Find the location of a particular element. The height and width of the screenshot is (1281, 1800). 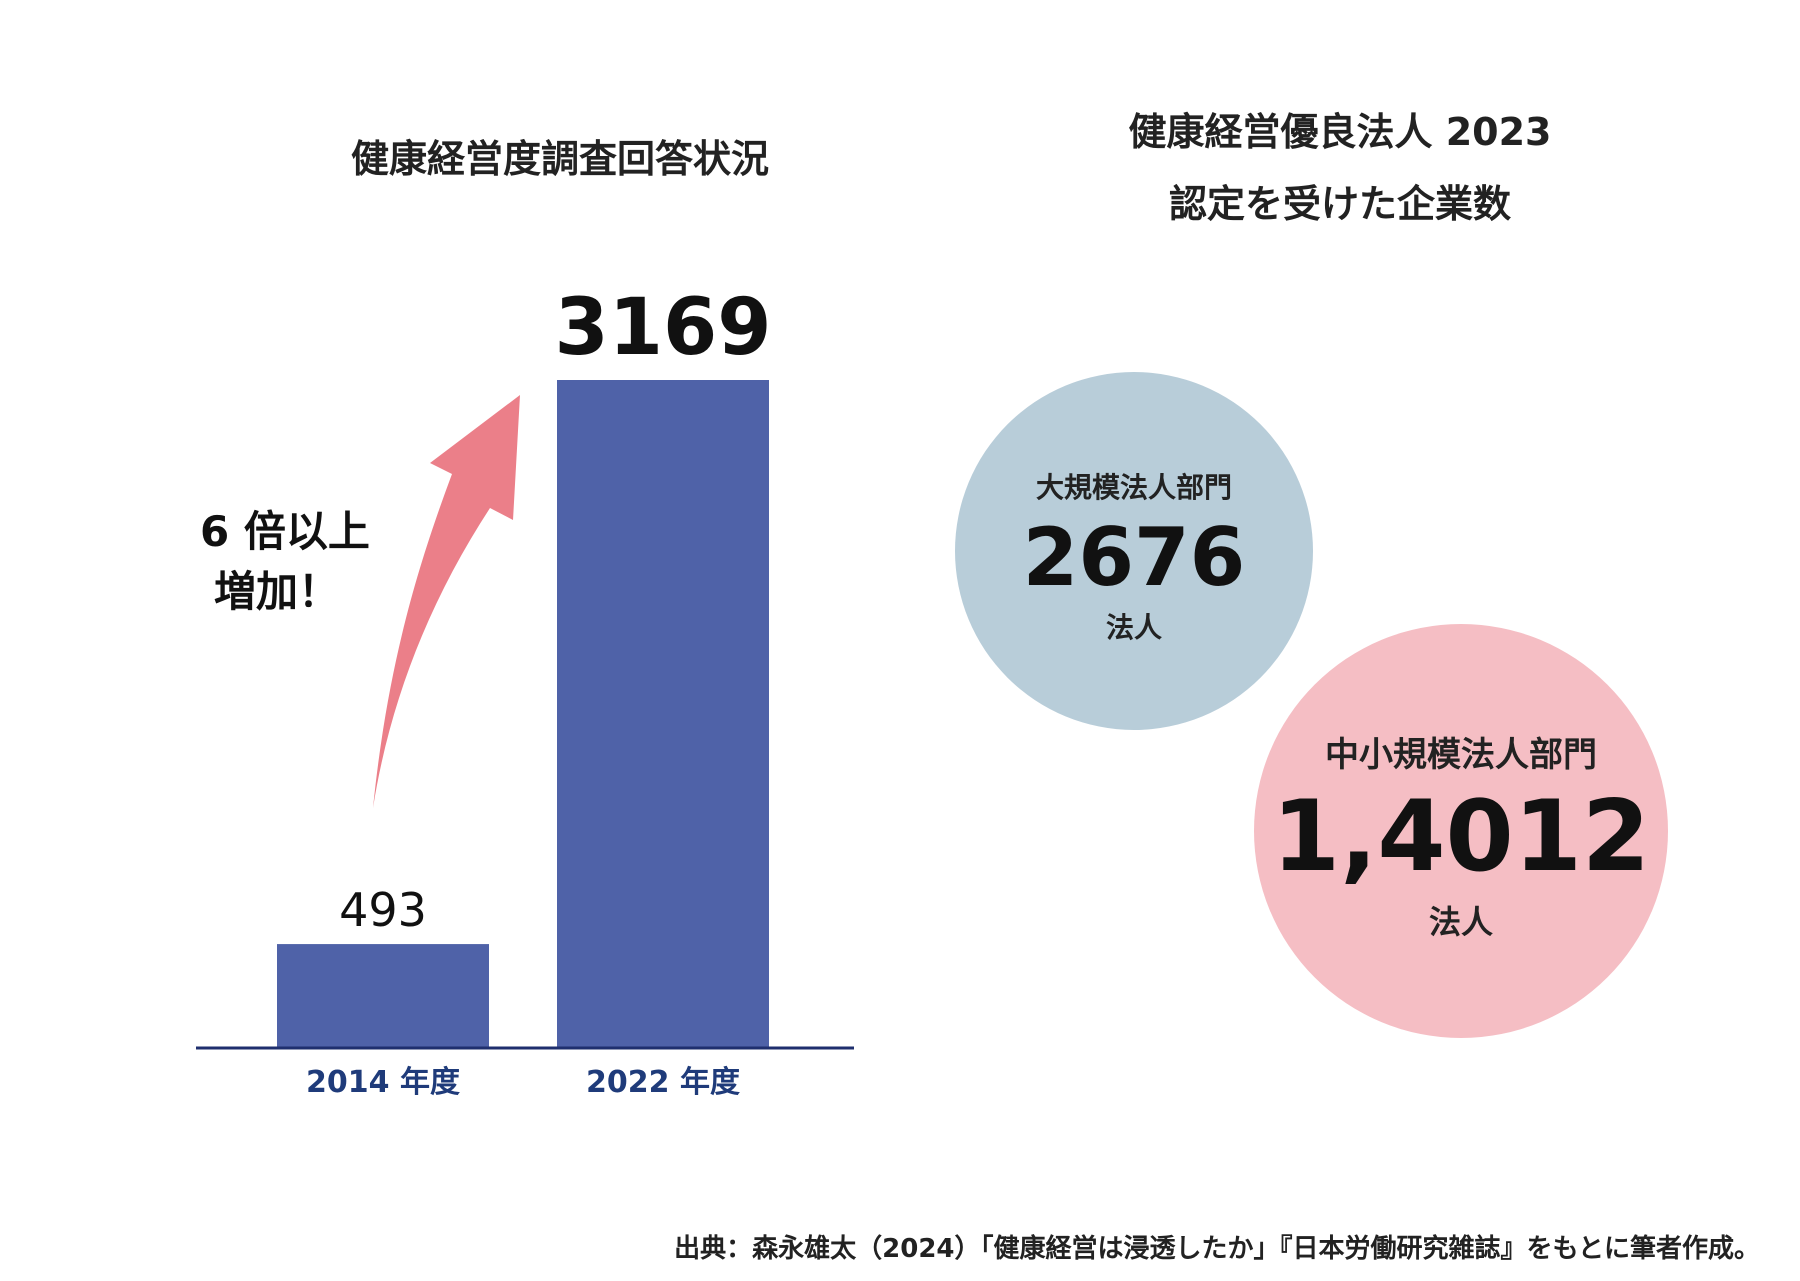

x-tick-label-2: 2022 年度 is located at coordinates (663, 1082).